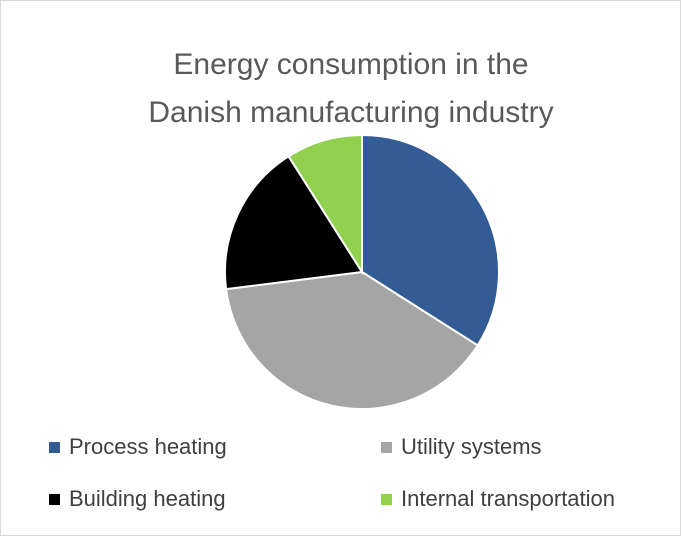 The image size is (681, 537). What do you see at coordinates (147, 498) in the screenshot?
I see `legend-label: Building heating` at bounding box center [147, 498].